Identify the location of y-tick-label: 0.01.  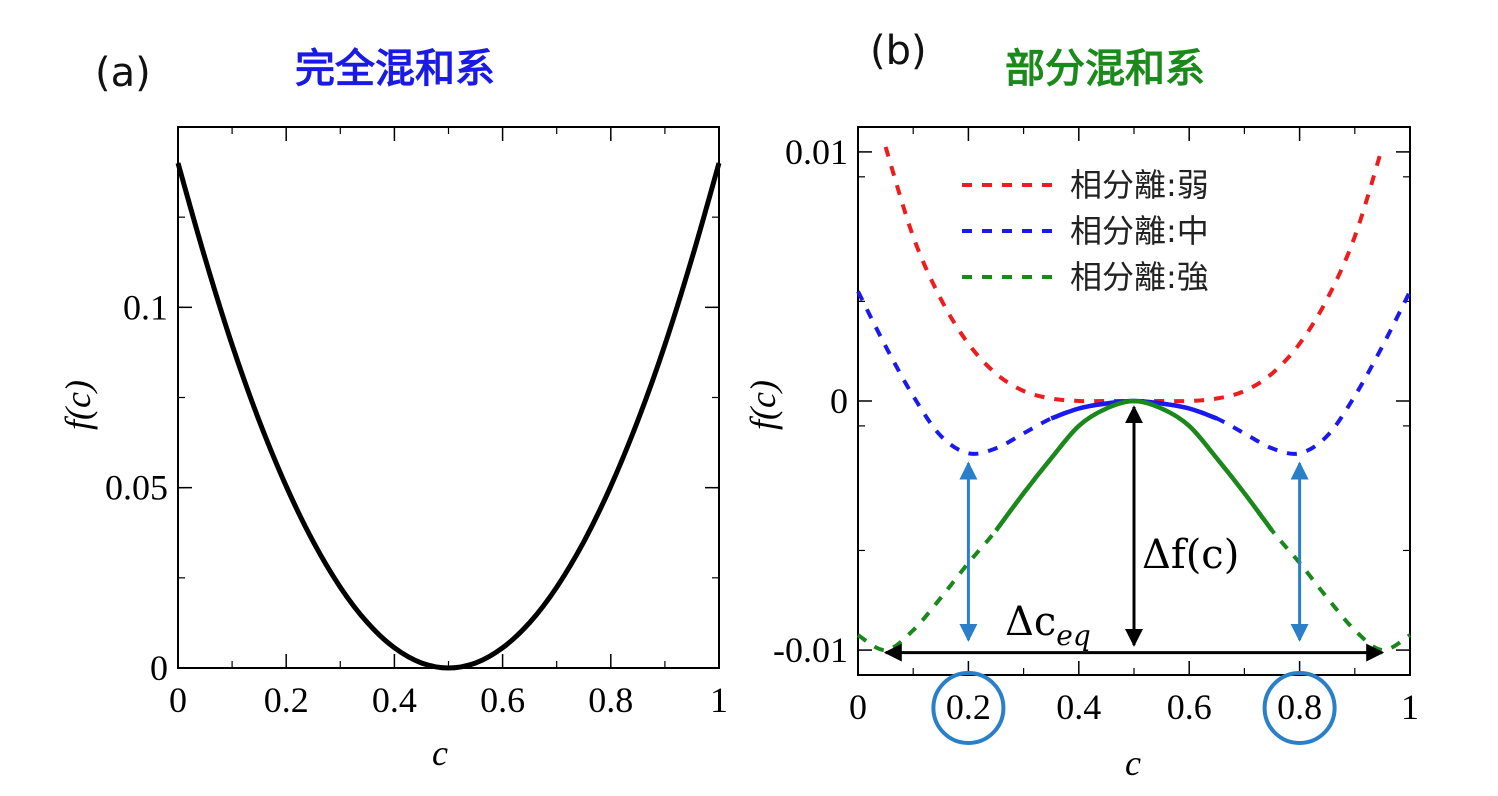
(816, 152).